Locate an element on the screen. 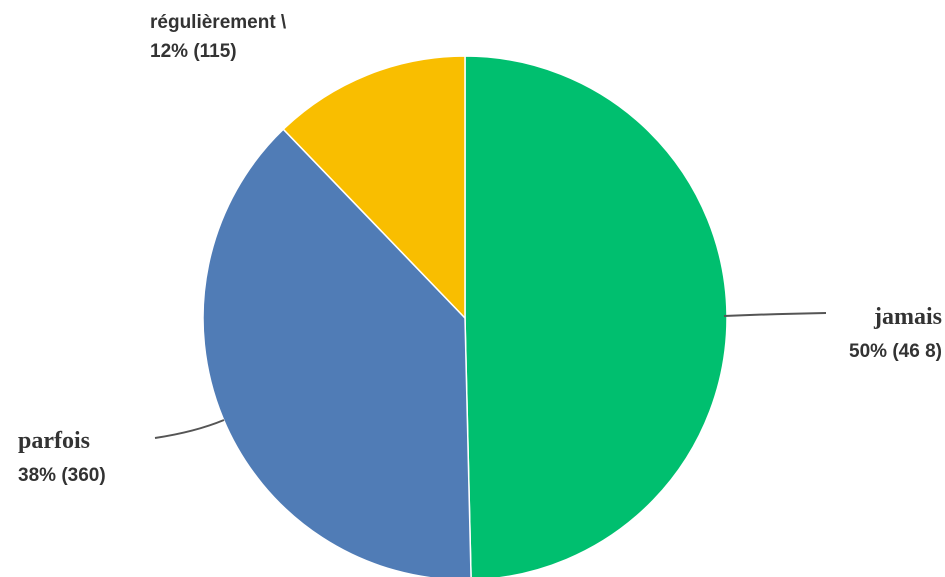 Image resolution: width=945 pixels, height=577 pixels. slice-label-name: parfois is located at coordinates (54, 441).